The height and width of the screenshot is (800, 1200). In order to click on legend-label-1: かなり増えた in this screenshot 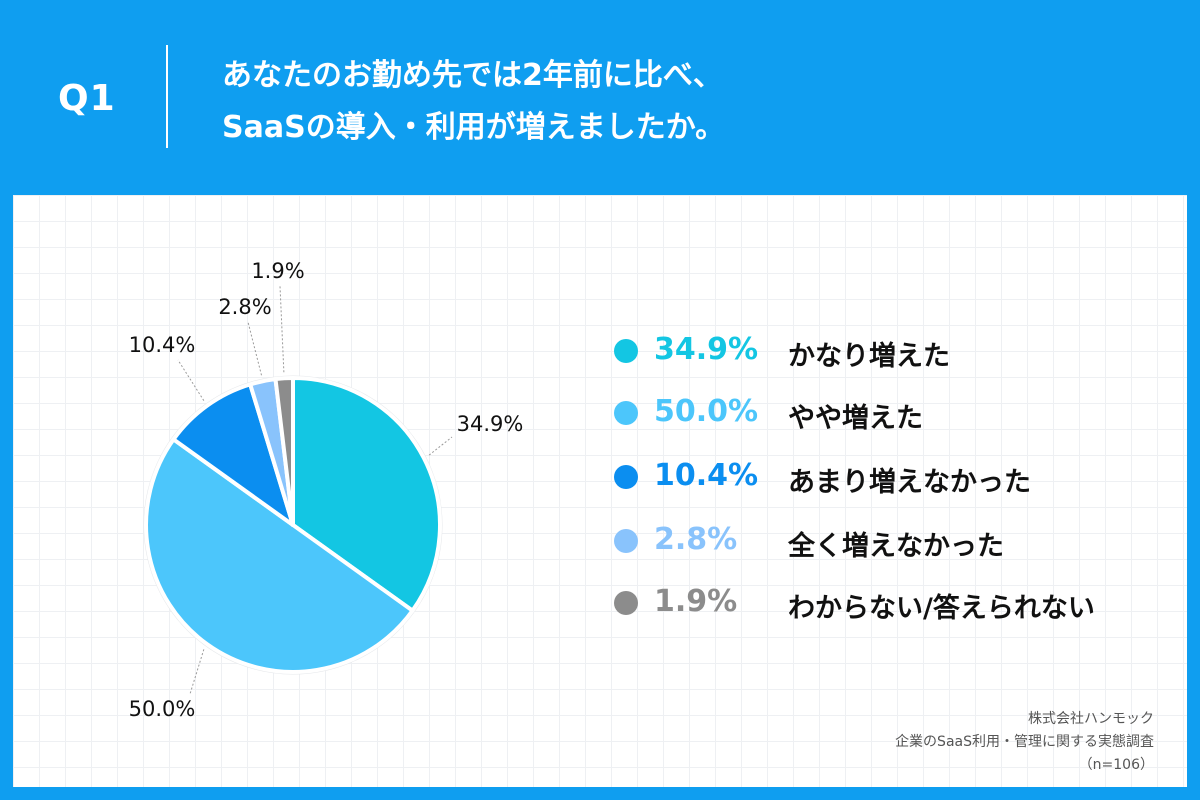, I will do `click(869, 356)`.